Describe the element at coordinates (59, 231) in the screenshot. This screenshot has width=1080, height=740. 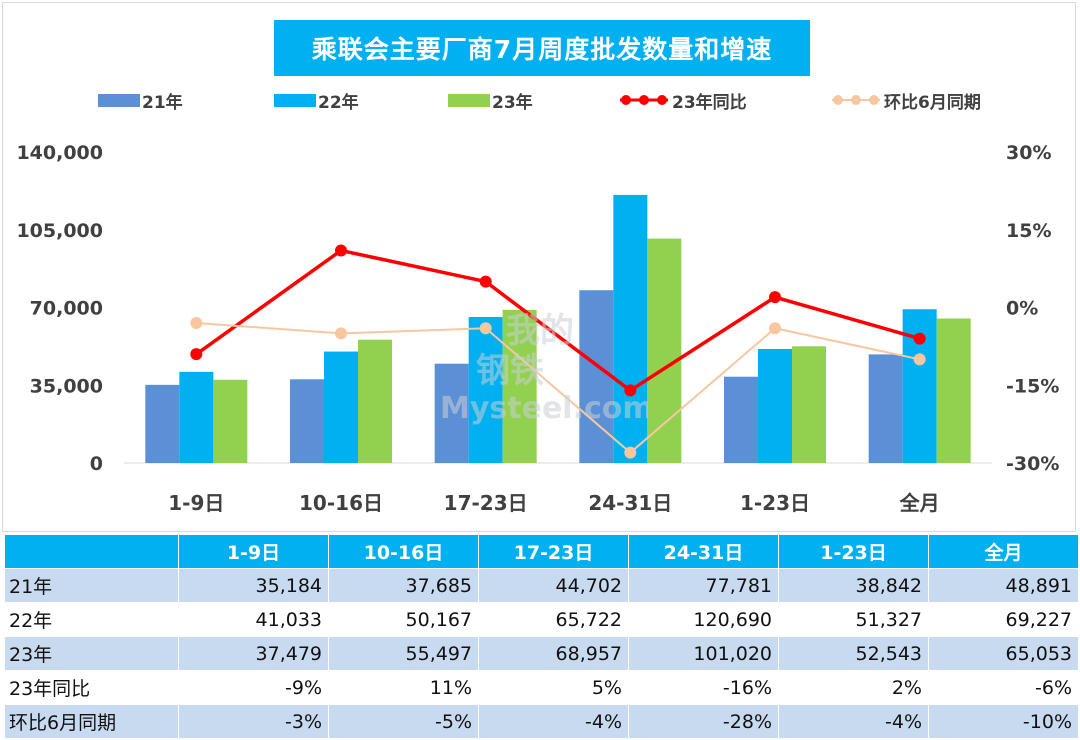
I see `y-left-tick-label: 105,000` at that location.